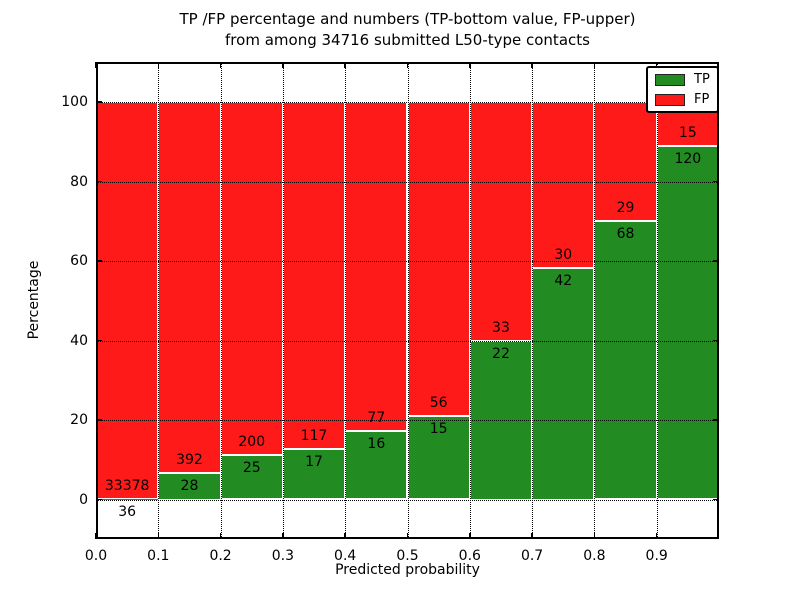 The image size is (800, 600). What do you see at coordinates (376, 444) in the screenshot?
I see `tp-count-label: 16` at bounding box center [376, 444].